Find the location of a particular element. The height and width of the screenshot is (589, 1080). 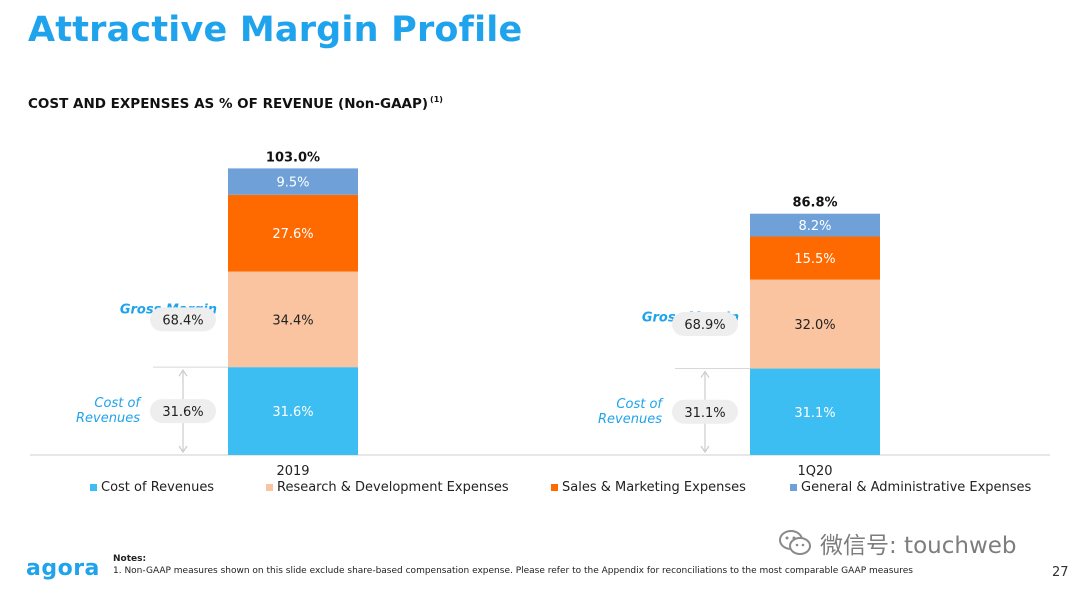

legend-item: Cost of Revenues is located at coordinates (152, 487).